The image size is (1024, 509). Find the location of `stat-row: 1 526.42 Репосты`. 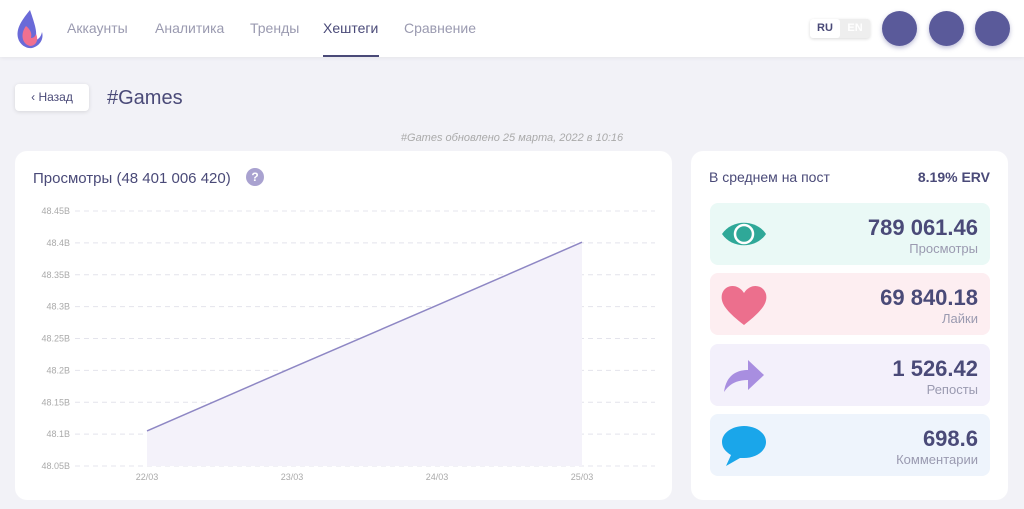

stat-row: 1 526.42 Репосты is located at coordinates (850, 375).